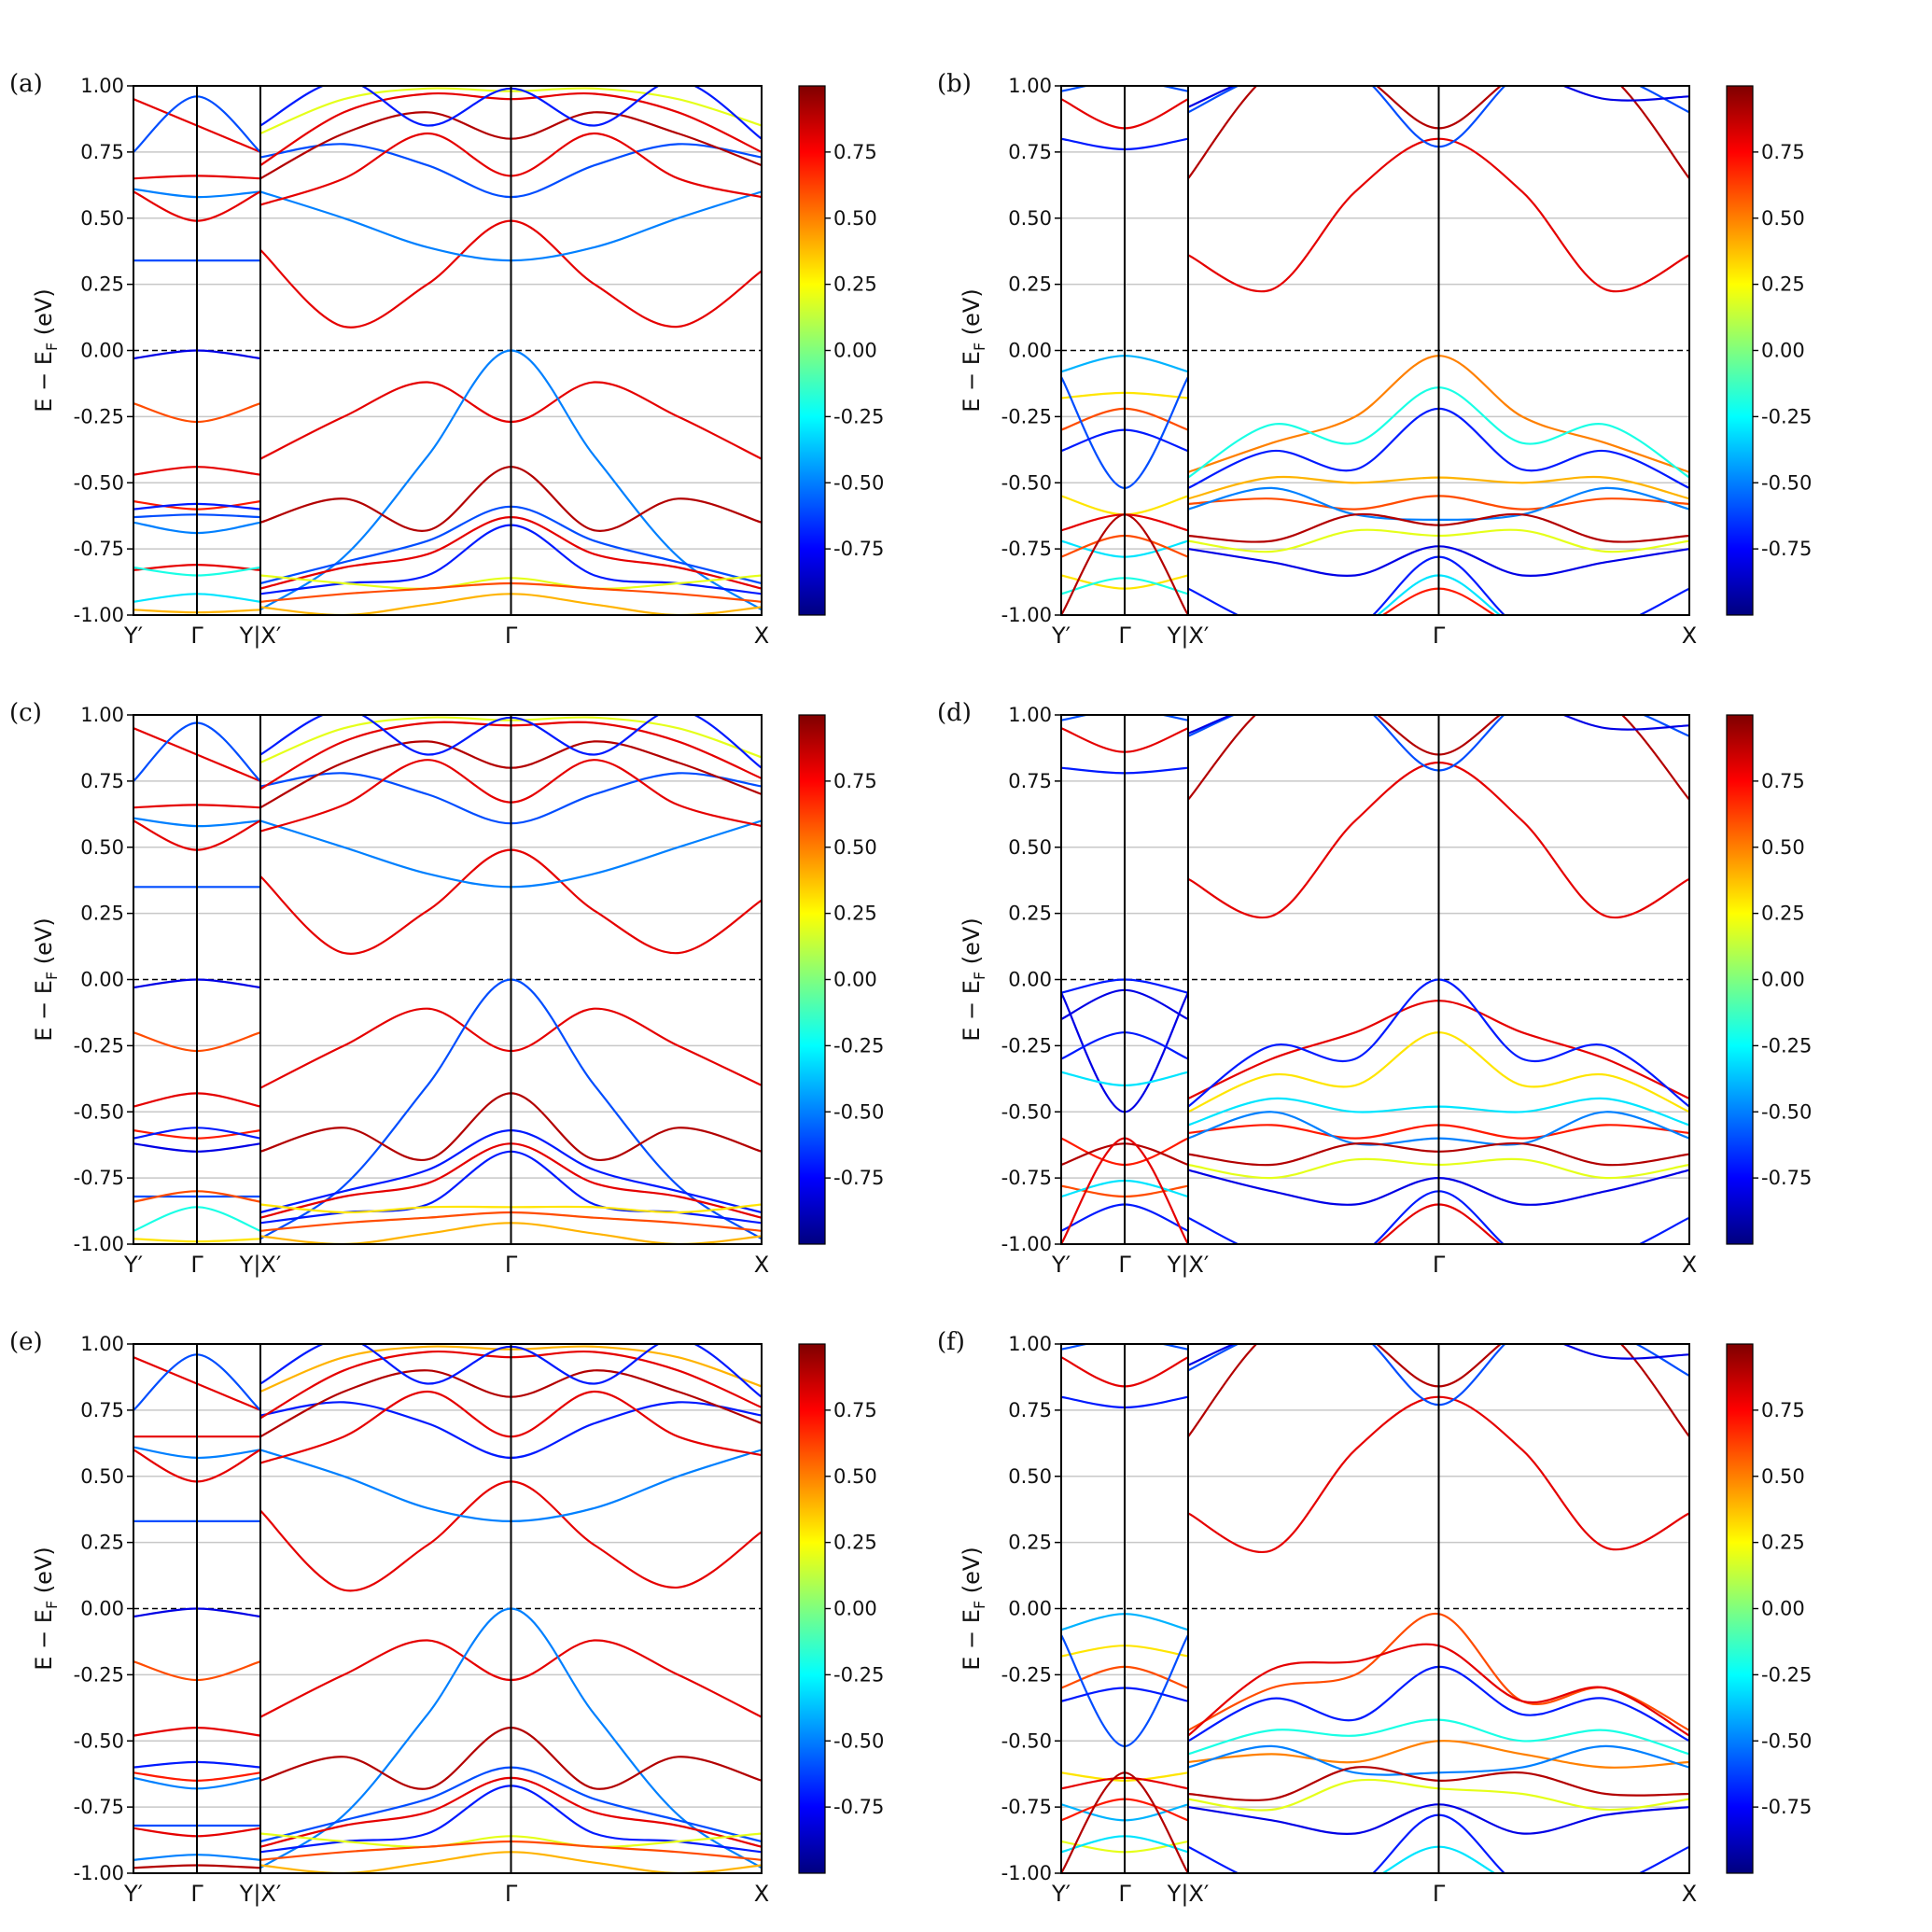 The height and width of the screenshot is (1932, 1932). I want to click on panel-label: (a), so click(26, 84).